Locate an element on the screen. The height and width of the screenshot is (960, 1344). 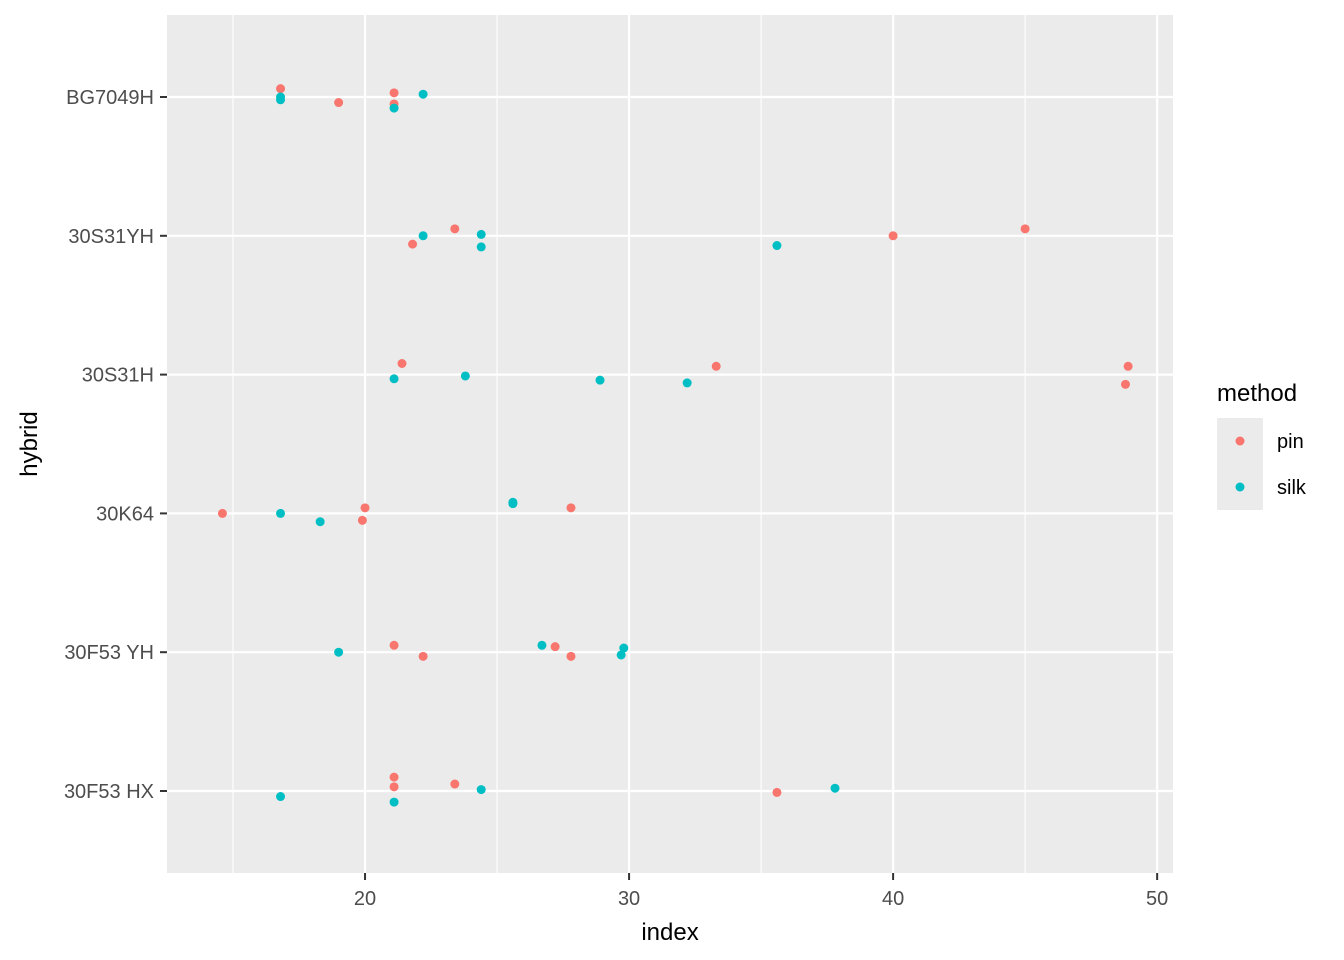
y-tick-label: 30S31H is located at coordinates (118, 376).